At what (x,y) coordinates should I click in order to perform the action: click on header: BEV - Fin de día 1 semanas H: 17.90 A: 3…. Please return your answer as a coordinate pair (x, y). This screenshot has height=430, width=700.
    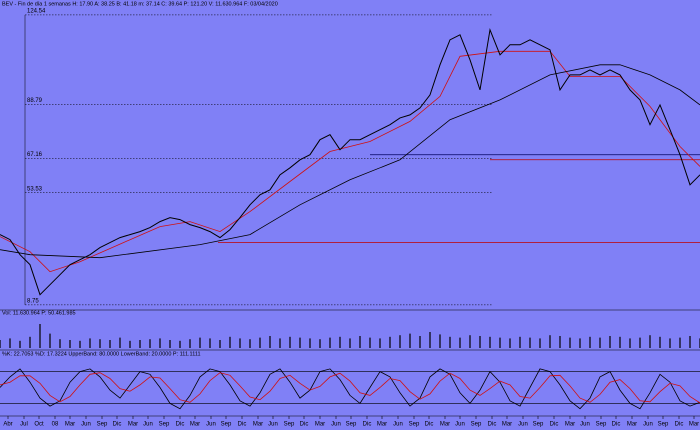
    Looking at the image, I should click on (140, 4).